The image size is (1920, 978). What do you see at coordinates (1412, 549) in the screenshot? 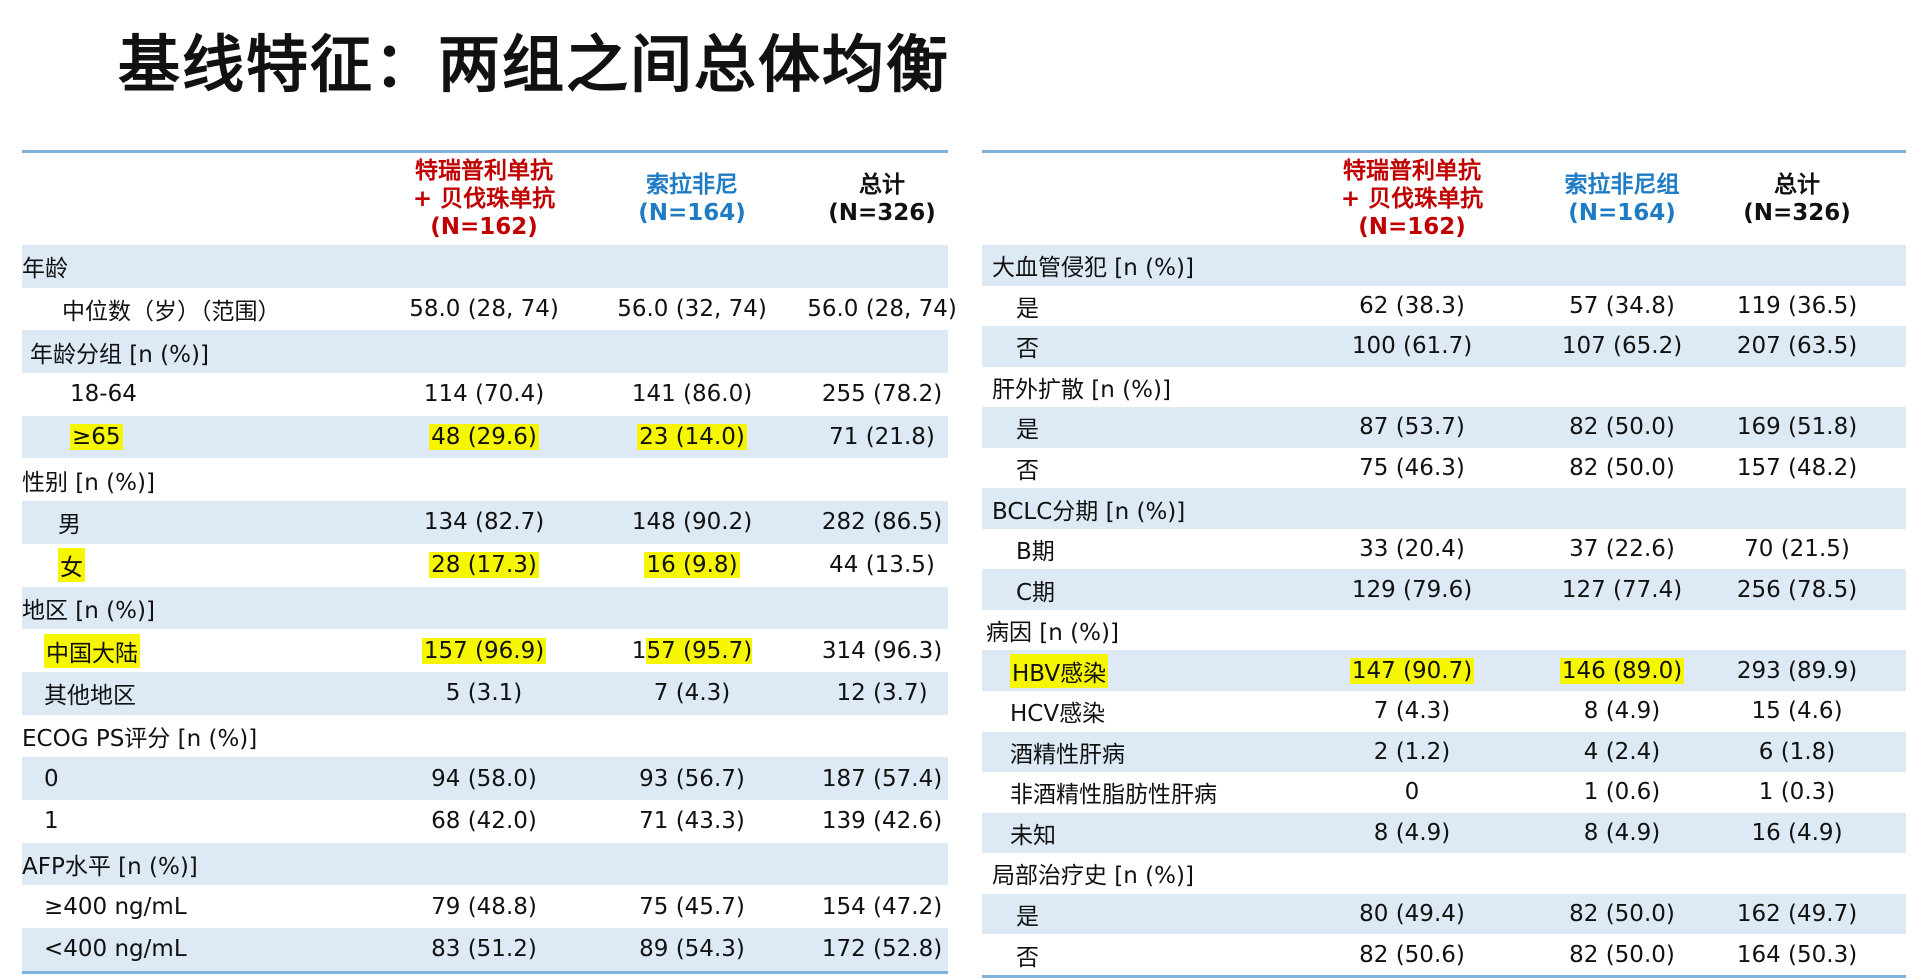
I see `row-value: 33 (20.4)` at bounding box center [1412, 549].